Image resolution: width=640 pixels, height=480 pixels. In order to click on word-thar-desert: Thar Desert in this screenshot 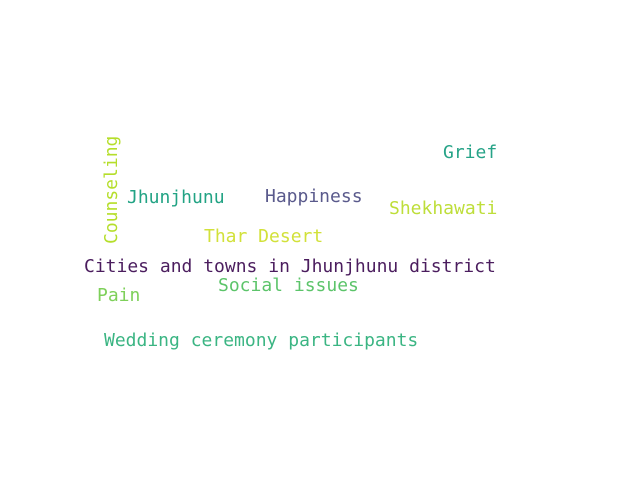, I will do `click(264, 236)`.